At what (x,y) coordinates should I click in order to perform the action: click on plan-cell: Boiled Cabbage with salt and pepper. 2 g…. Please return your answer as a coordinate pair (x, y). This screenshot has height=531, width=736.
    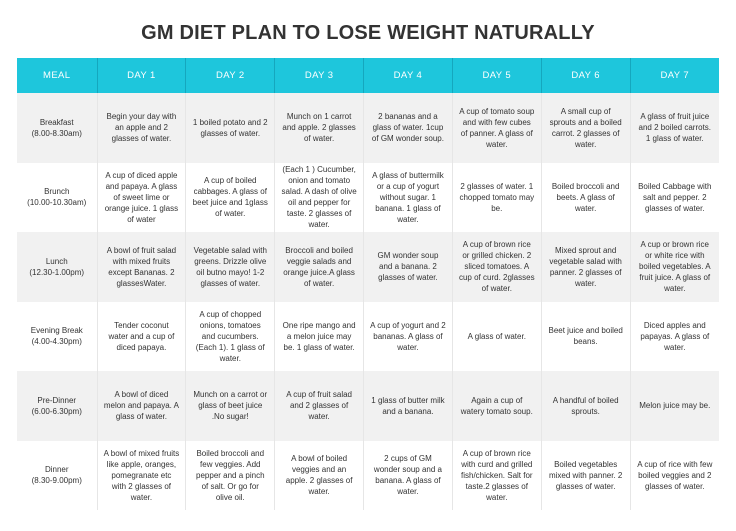
    Looking at the image, I should click on (674, 197).